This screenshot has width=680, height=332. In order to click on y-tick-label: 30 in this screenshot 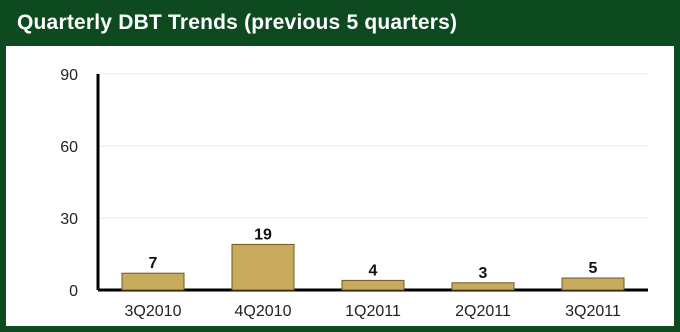, I will do `click(69, 219)`.